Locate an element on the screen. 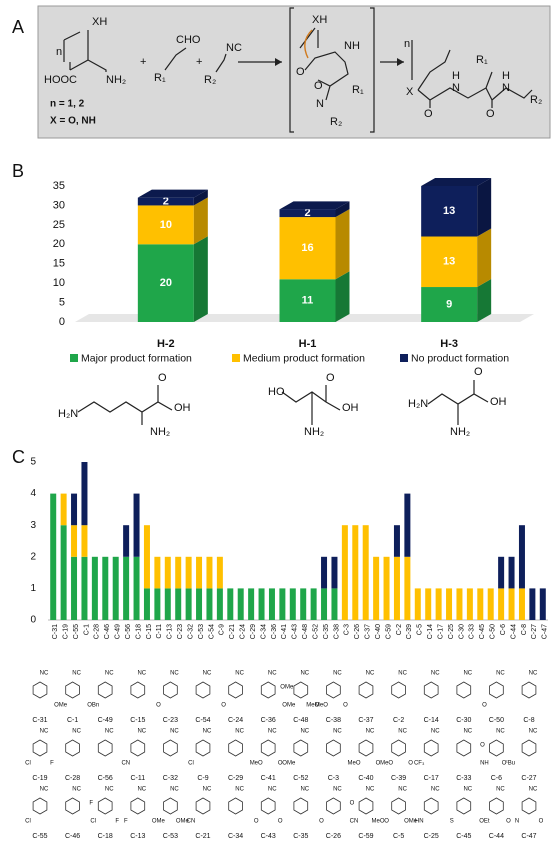  bar-side is located at coordinates (342, 296).